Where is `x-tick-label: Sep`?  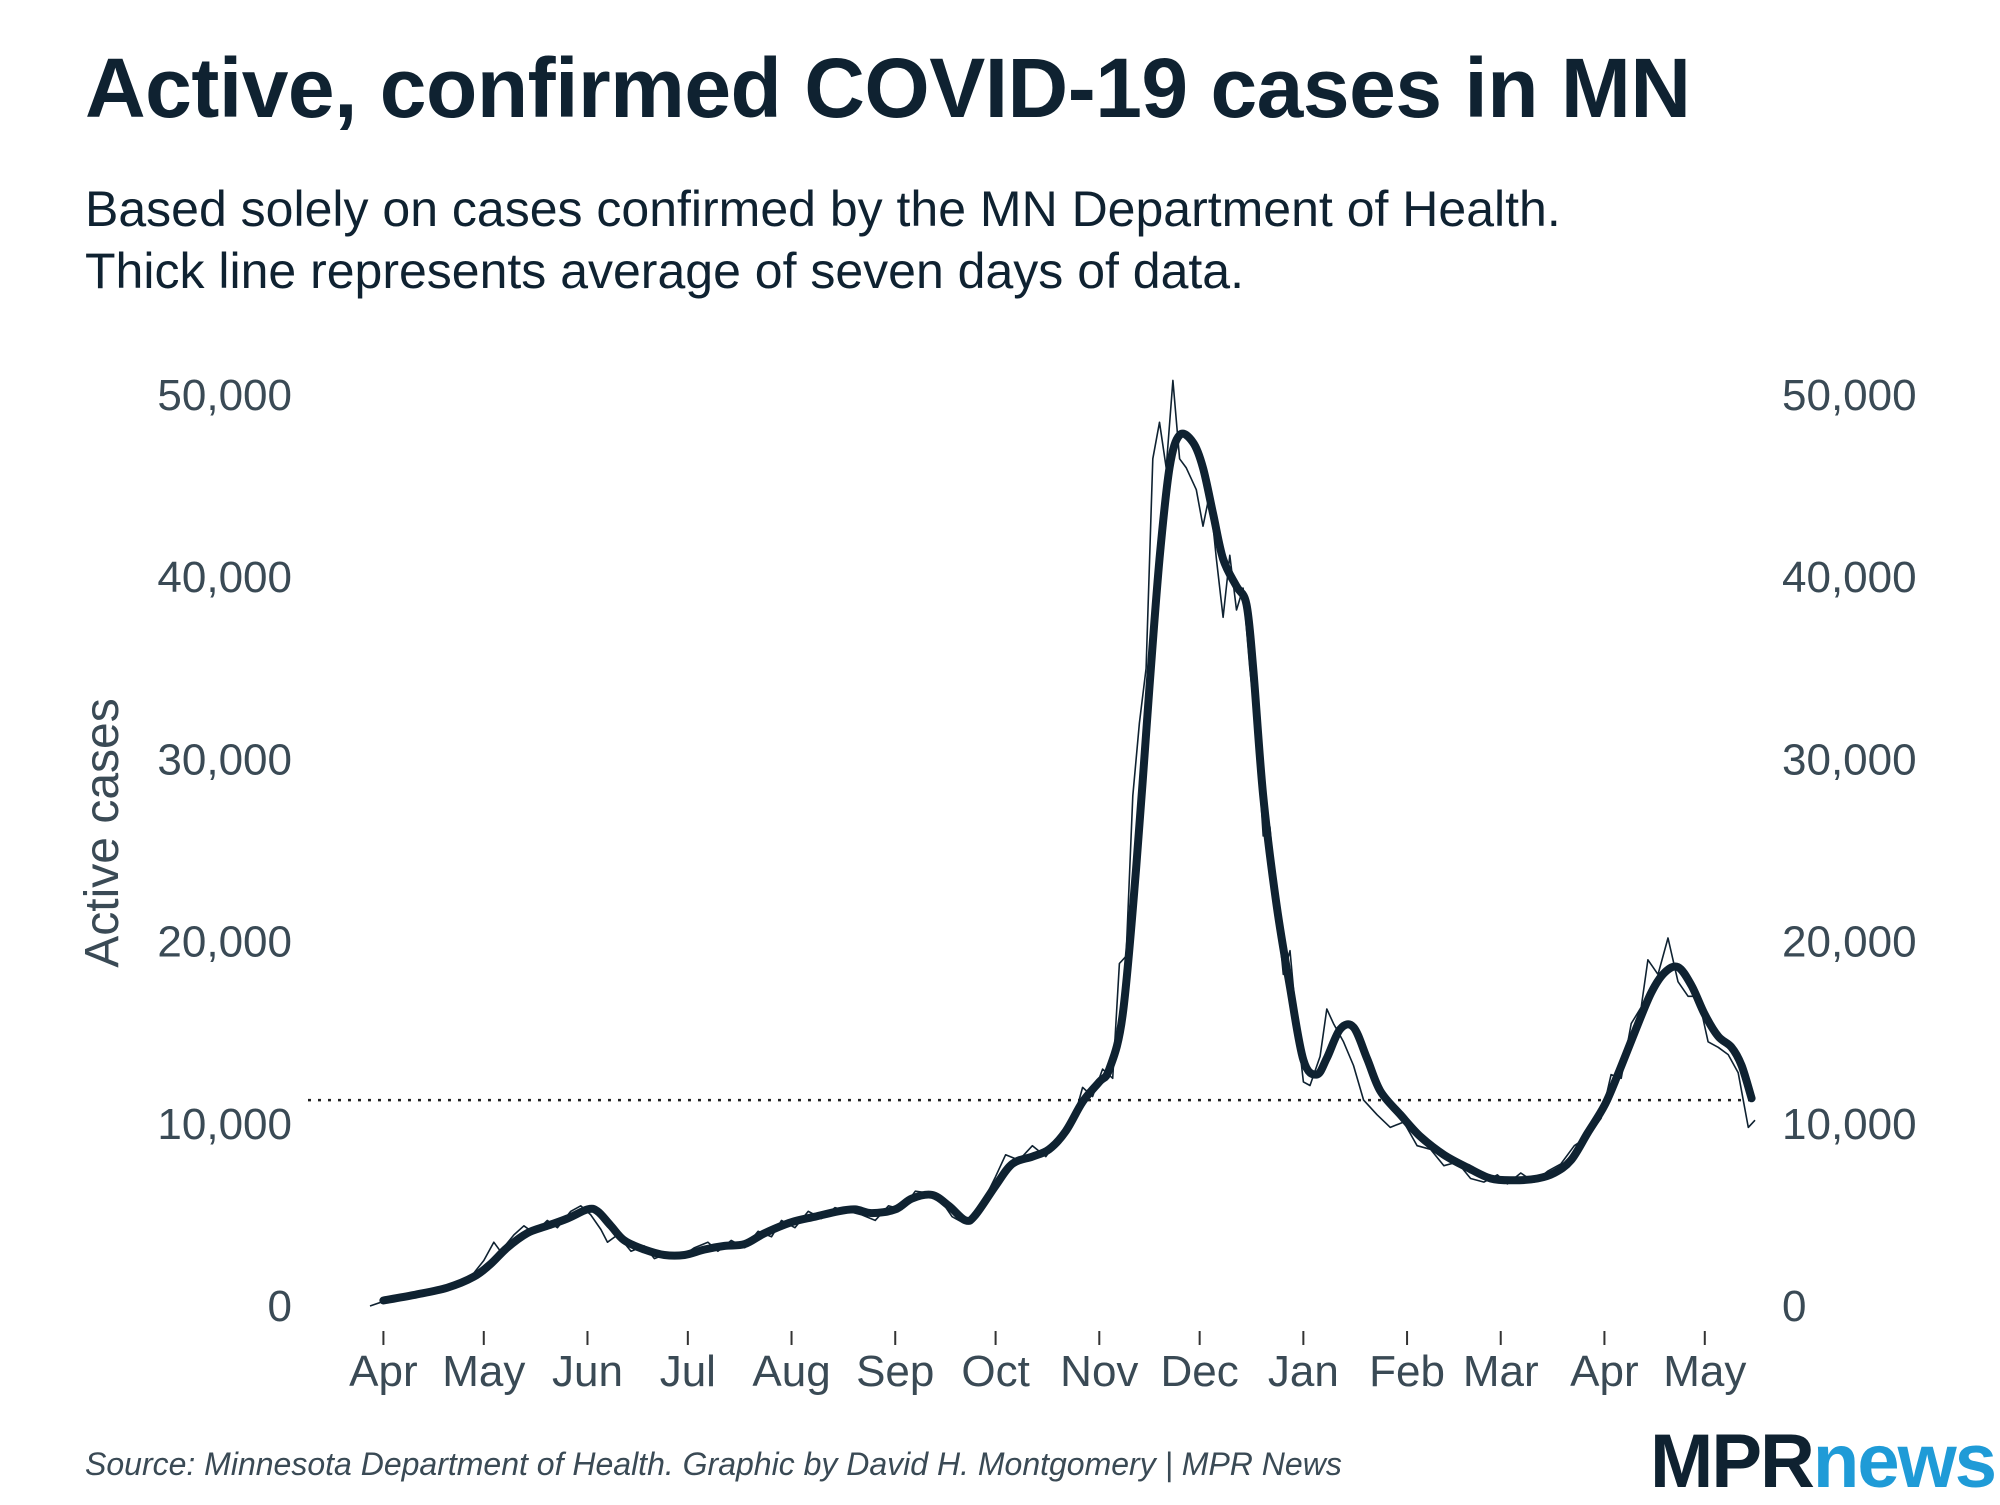
x-tick-label: Sep is located at coordinates (895, 1371).